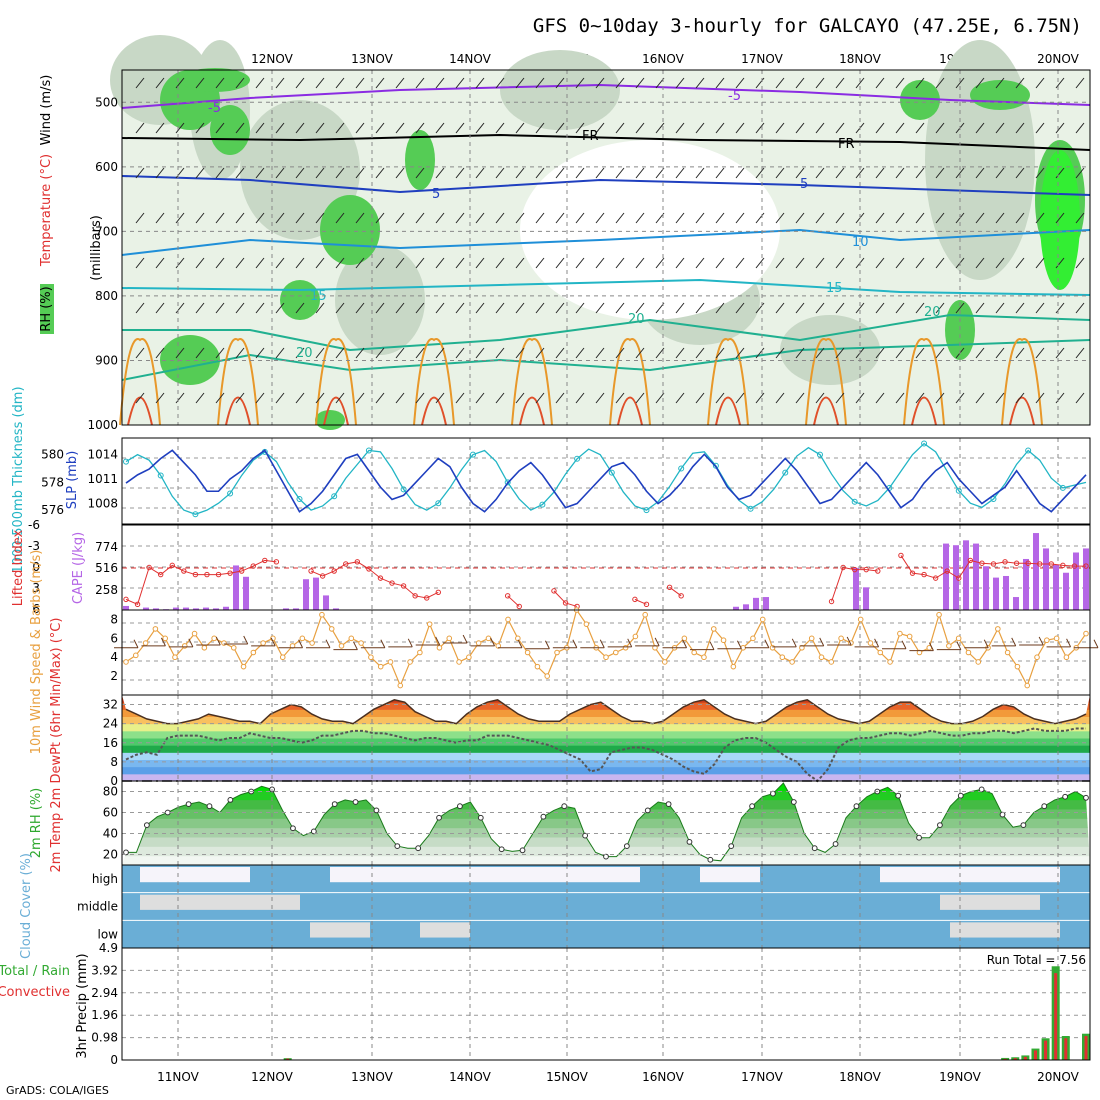 The width and height of the screenshot is (1100, 1100). What do you see at coordinates (590, 136) in the screenshot?
I see `contour-label: FR` at bounding box center [590, 136].